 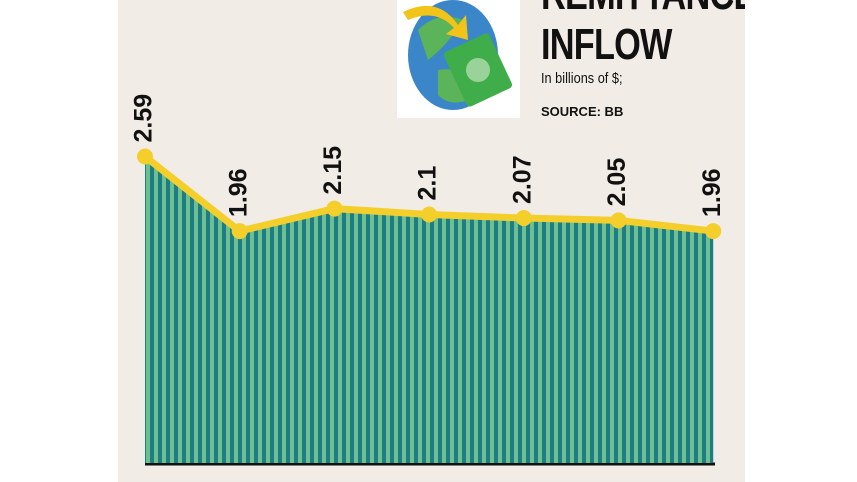 I want to click on arrow, so click(x=435, y=23).